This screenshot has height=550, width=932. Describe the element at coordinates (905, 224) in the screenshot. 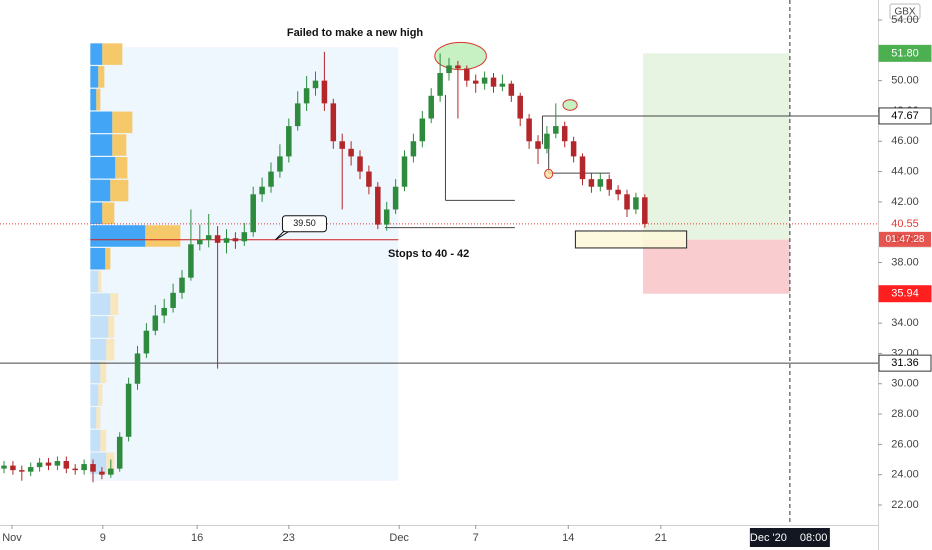

I see `last-price-label: 40.55` at that location.